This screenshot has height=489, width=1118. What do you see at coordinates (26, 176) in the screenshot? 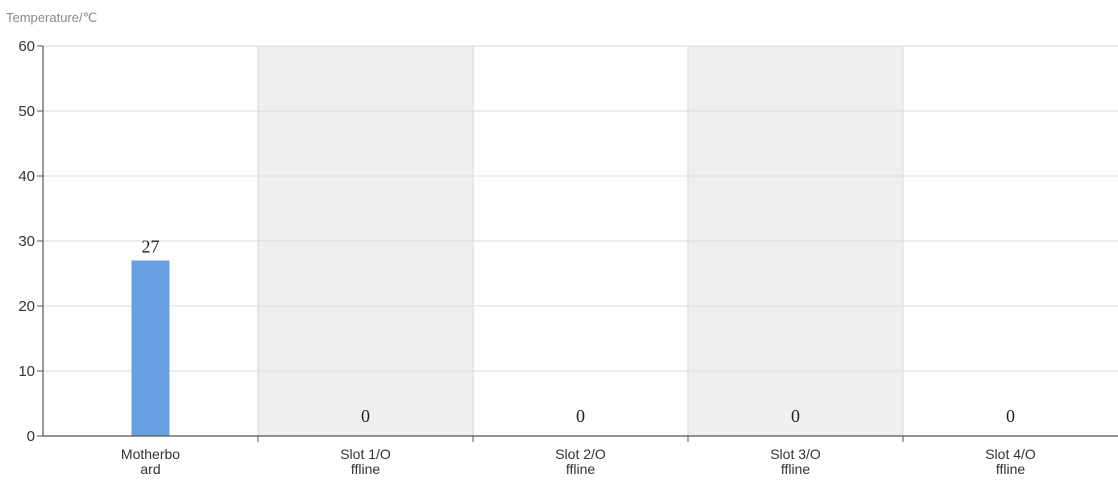
I see `y-tick-label: 40` at bounding box center [26, 176].